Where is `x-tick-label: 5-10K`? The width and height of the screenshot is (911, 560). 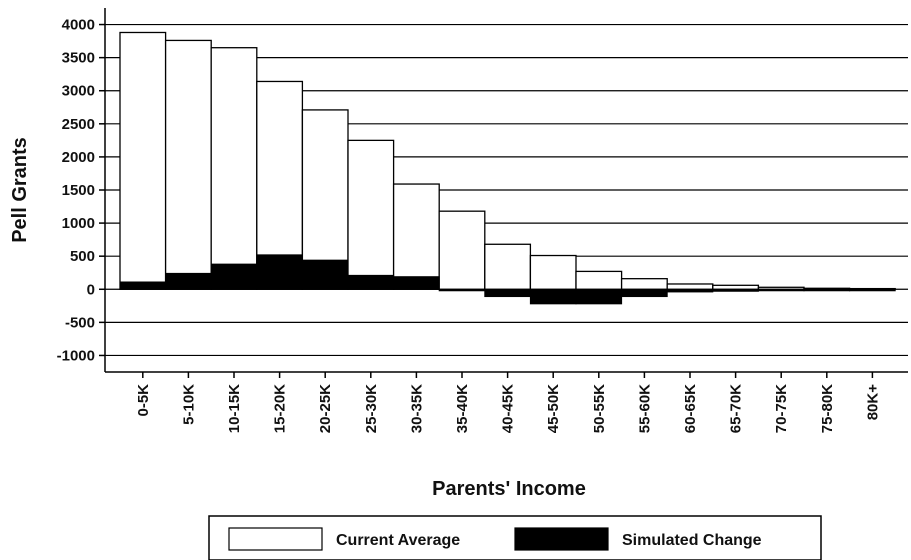
x-tick-label: 5-10K is located at coordinates (188, 404).